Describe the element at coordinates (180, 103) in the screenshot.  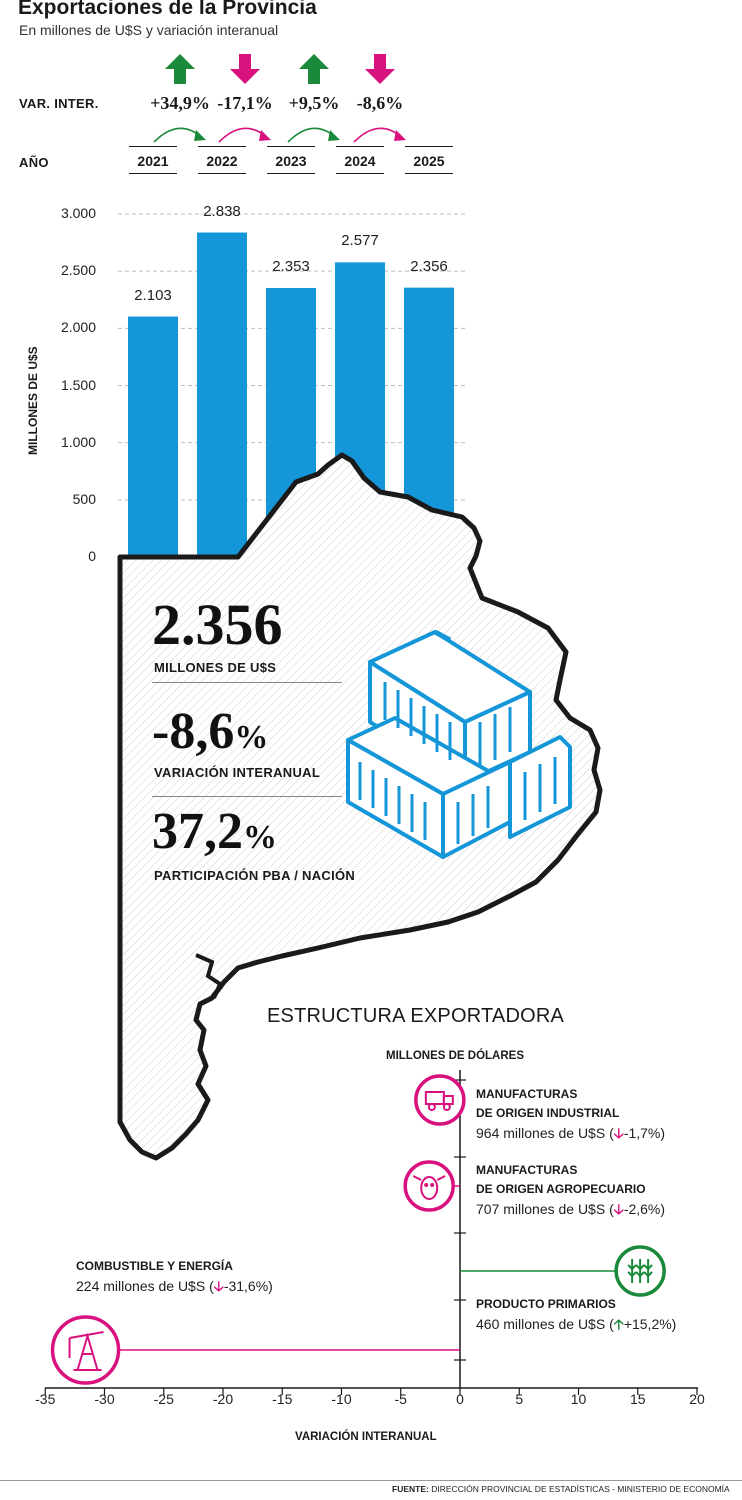
I see `variation-value: +34,9%` at that location.